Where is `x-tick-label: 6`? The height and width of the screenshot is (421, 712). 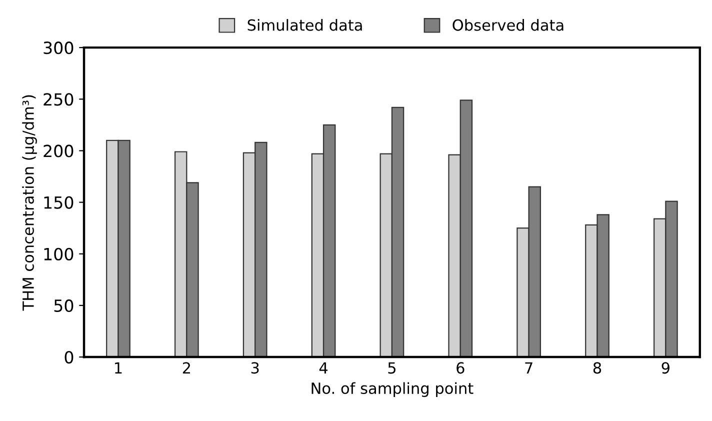
x-tick-label: 6 is located at coordinates (460, 368).